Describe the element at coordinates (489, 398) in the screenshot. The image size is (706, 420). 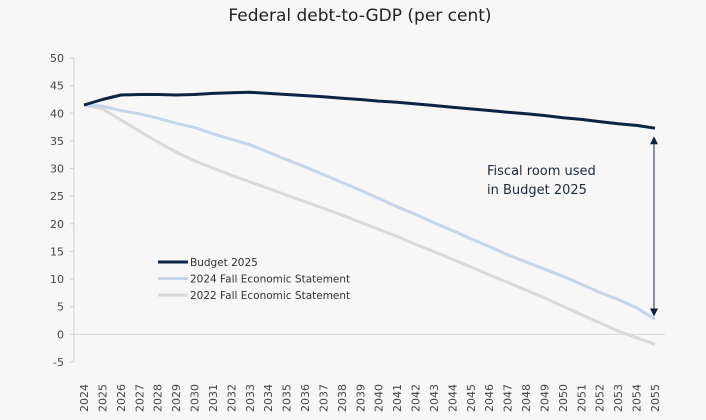
I see `x-tick-label: 2046` at that location.